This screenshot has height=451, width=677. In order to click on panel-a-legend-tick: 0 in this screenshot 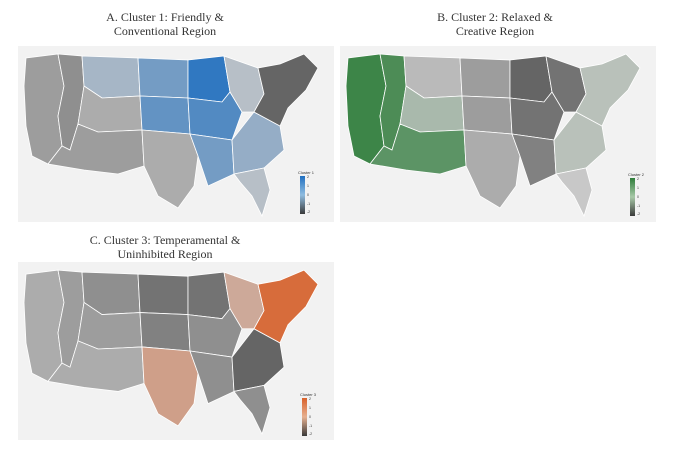, I will do `click(308, 195)`.